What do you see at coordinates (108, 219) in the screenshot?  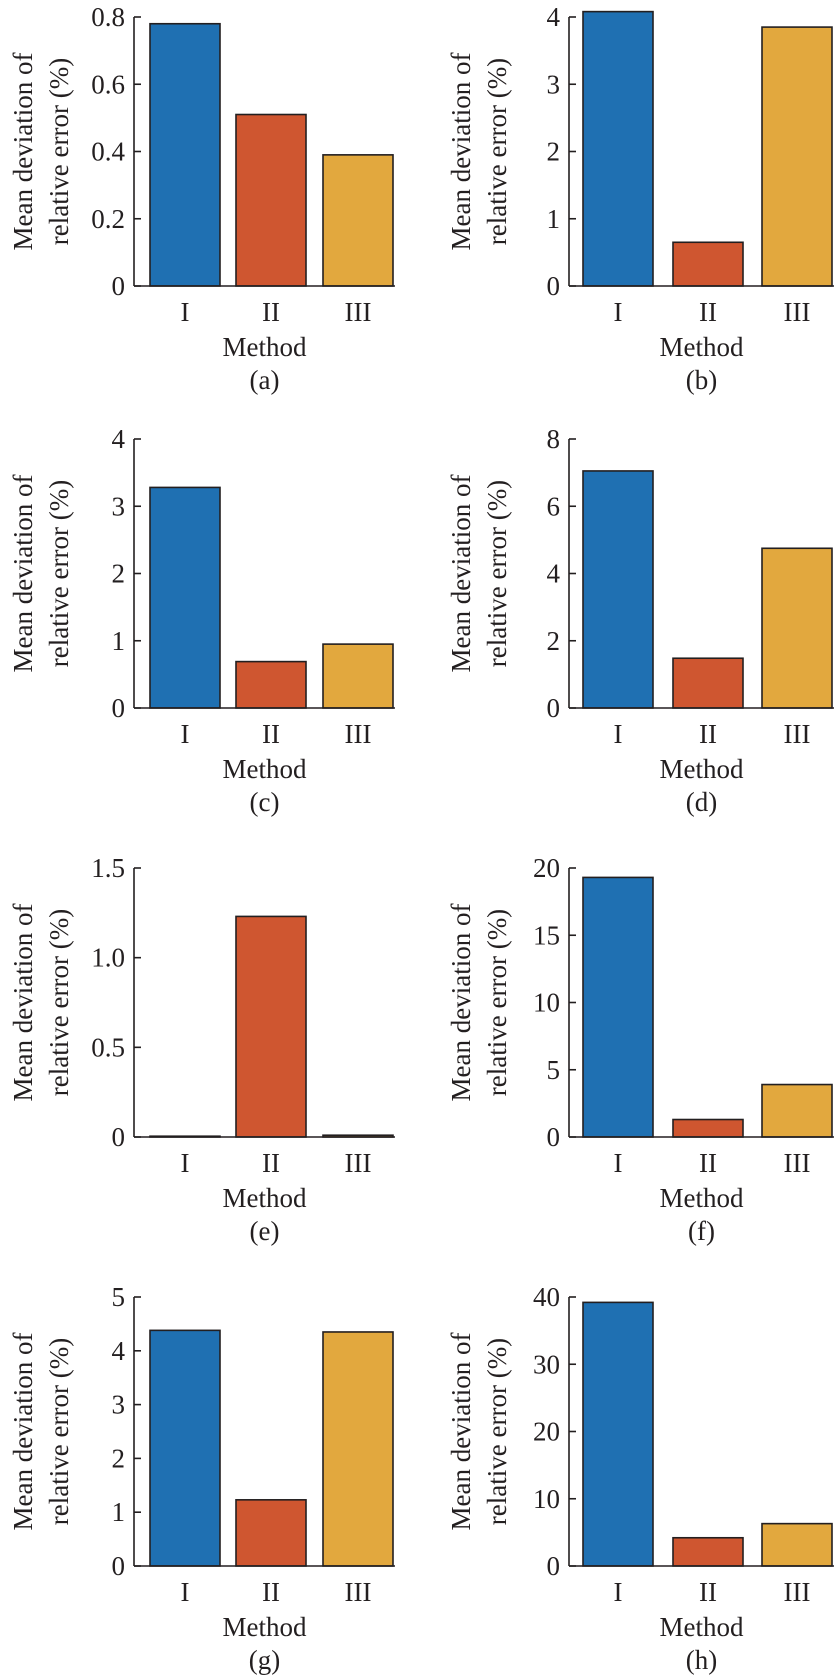 I see `y-tick-label: 0.2` at bounding box center [108, 219].